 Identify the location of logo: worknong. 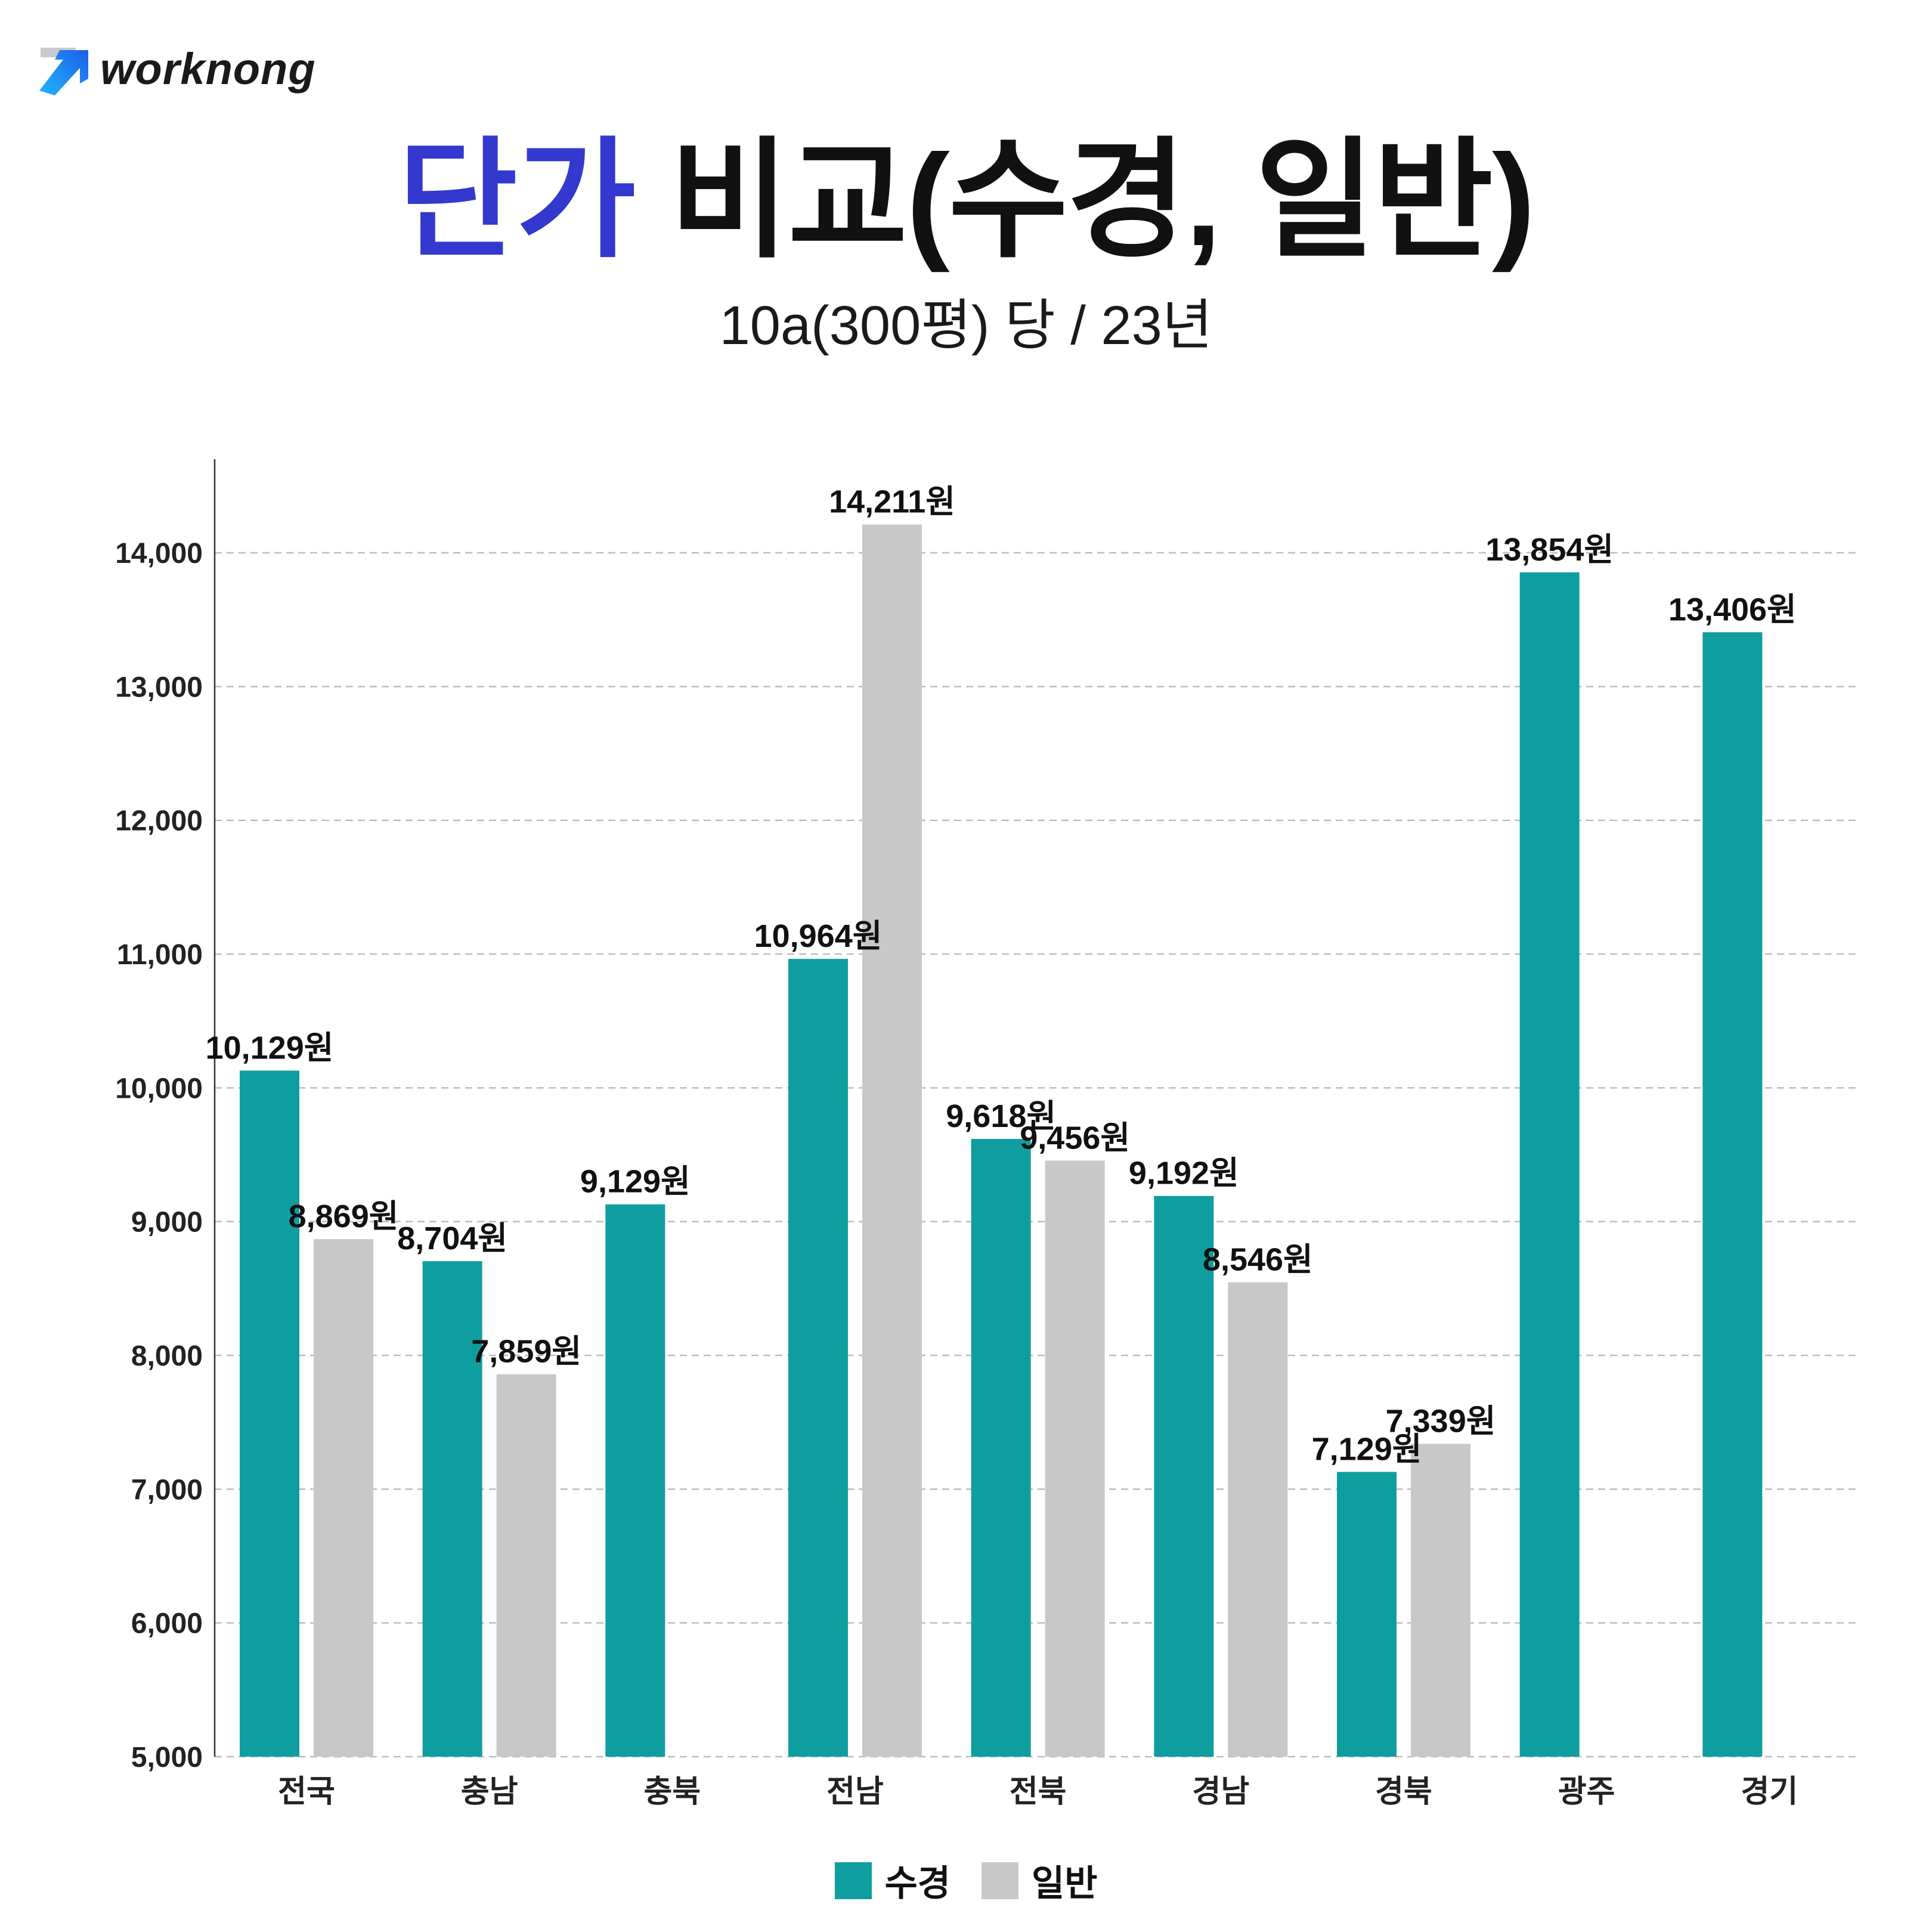
(176, 69).